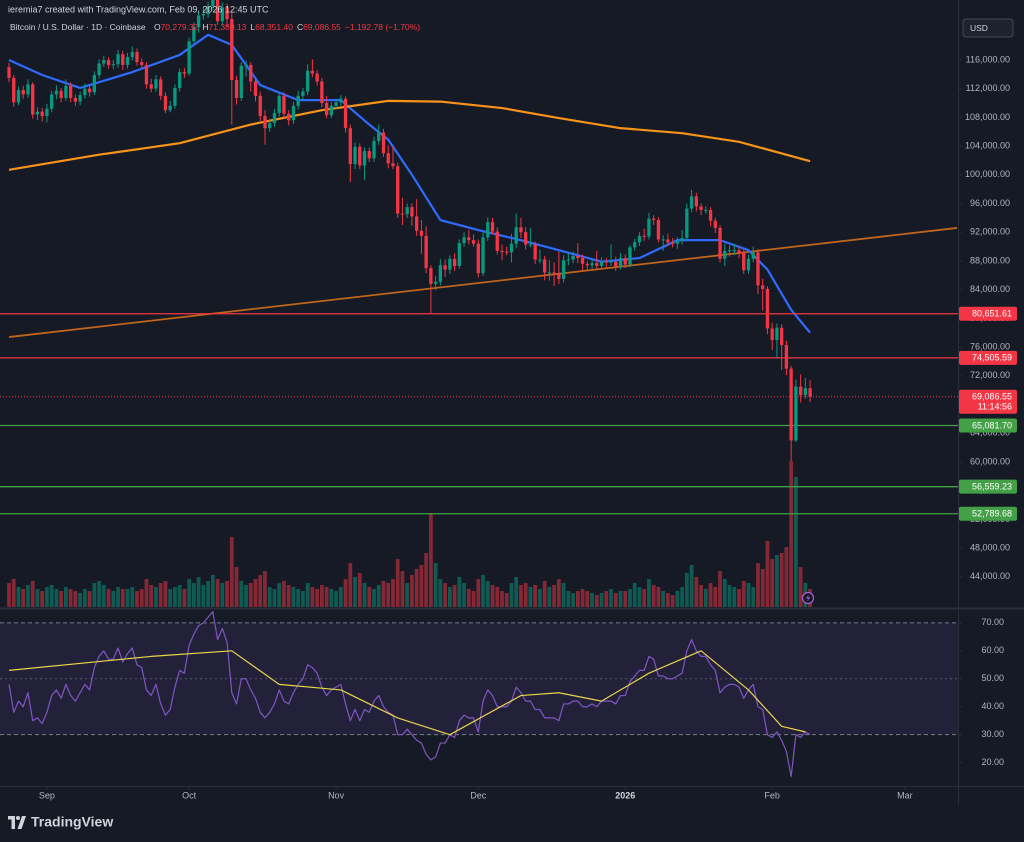  What do you see at coordinates (228, 27) in the screenshot?
I see `legend-value: 71,380.13` at bounding box center [228, 27].